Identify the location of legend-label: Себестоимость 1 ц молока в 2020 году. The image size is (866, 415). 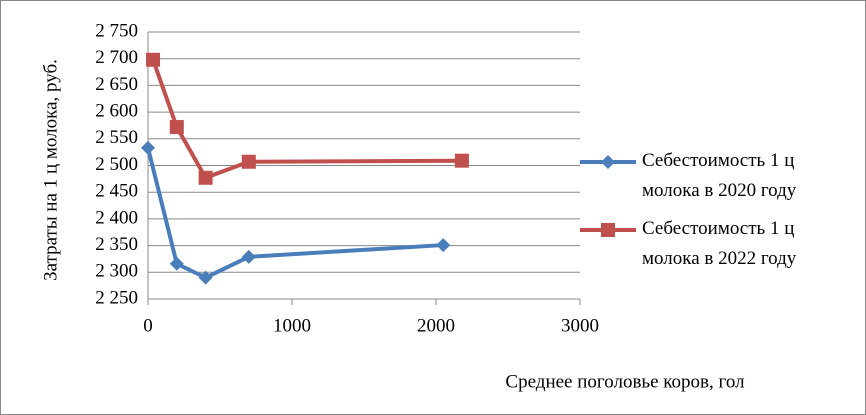
(719, 175).